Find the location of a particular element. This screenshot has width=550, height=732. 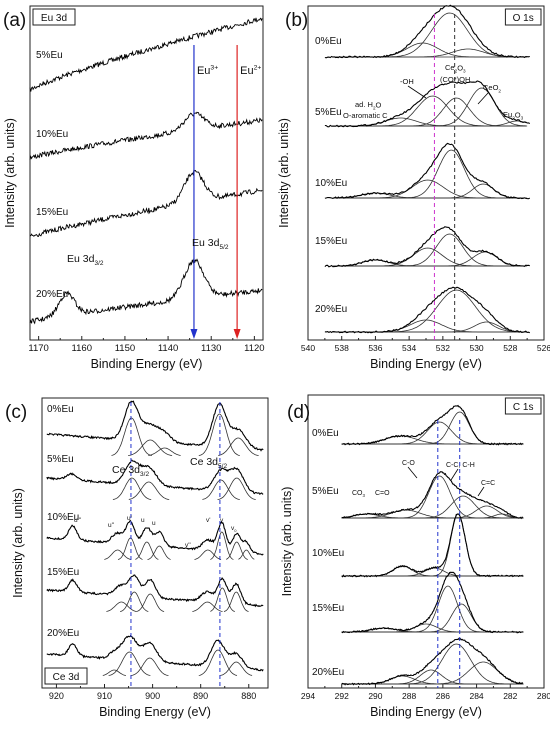

x-tick-label: 288 is located at coordinates (409, 696).